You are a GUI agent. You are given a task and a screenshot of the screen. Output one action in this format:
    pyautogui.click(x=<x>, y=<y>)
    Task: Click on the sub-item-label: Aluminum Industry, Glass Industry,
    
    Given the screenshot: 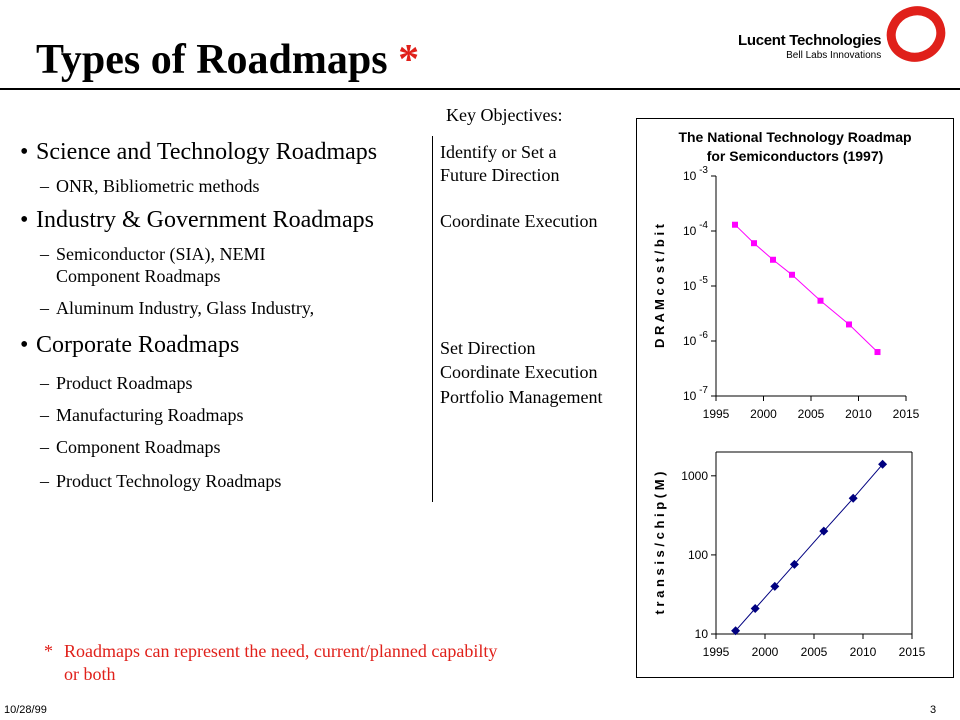 What is the action you would take?
    pyautogui.click(x=185, y=308)
    